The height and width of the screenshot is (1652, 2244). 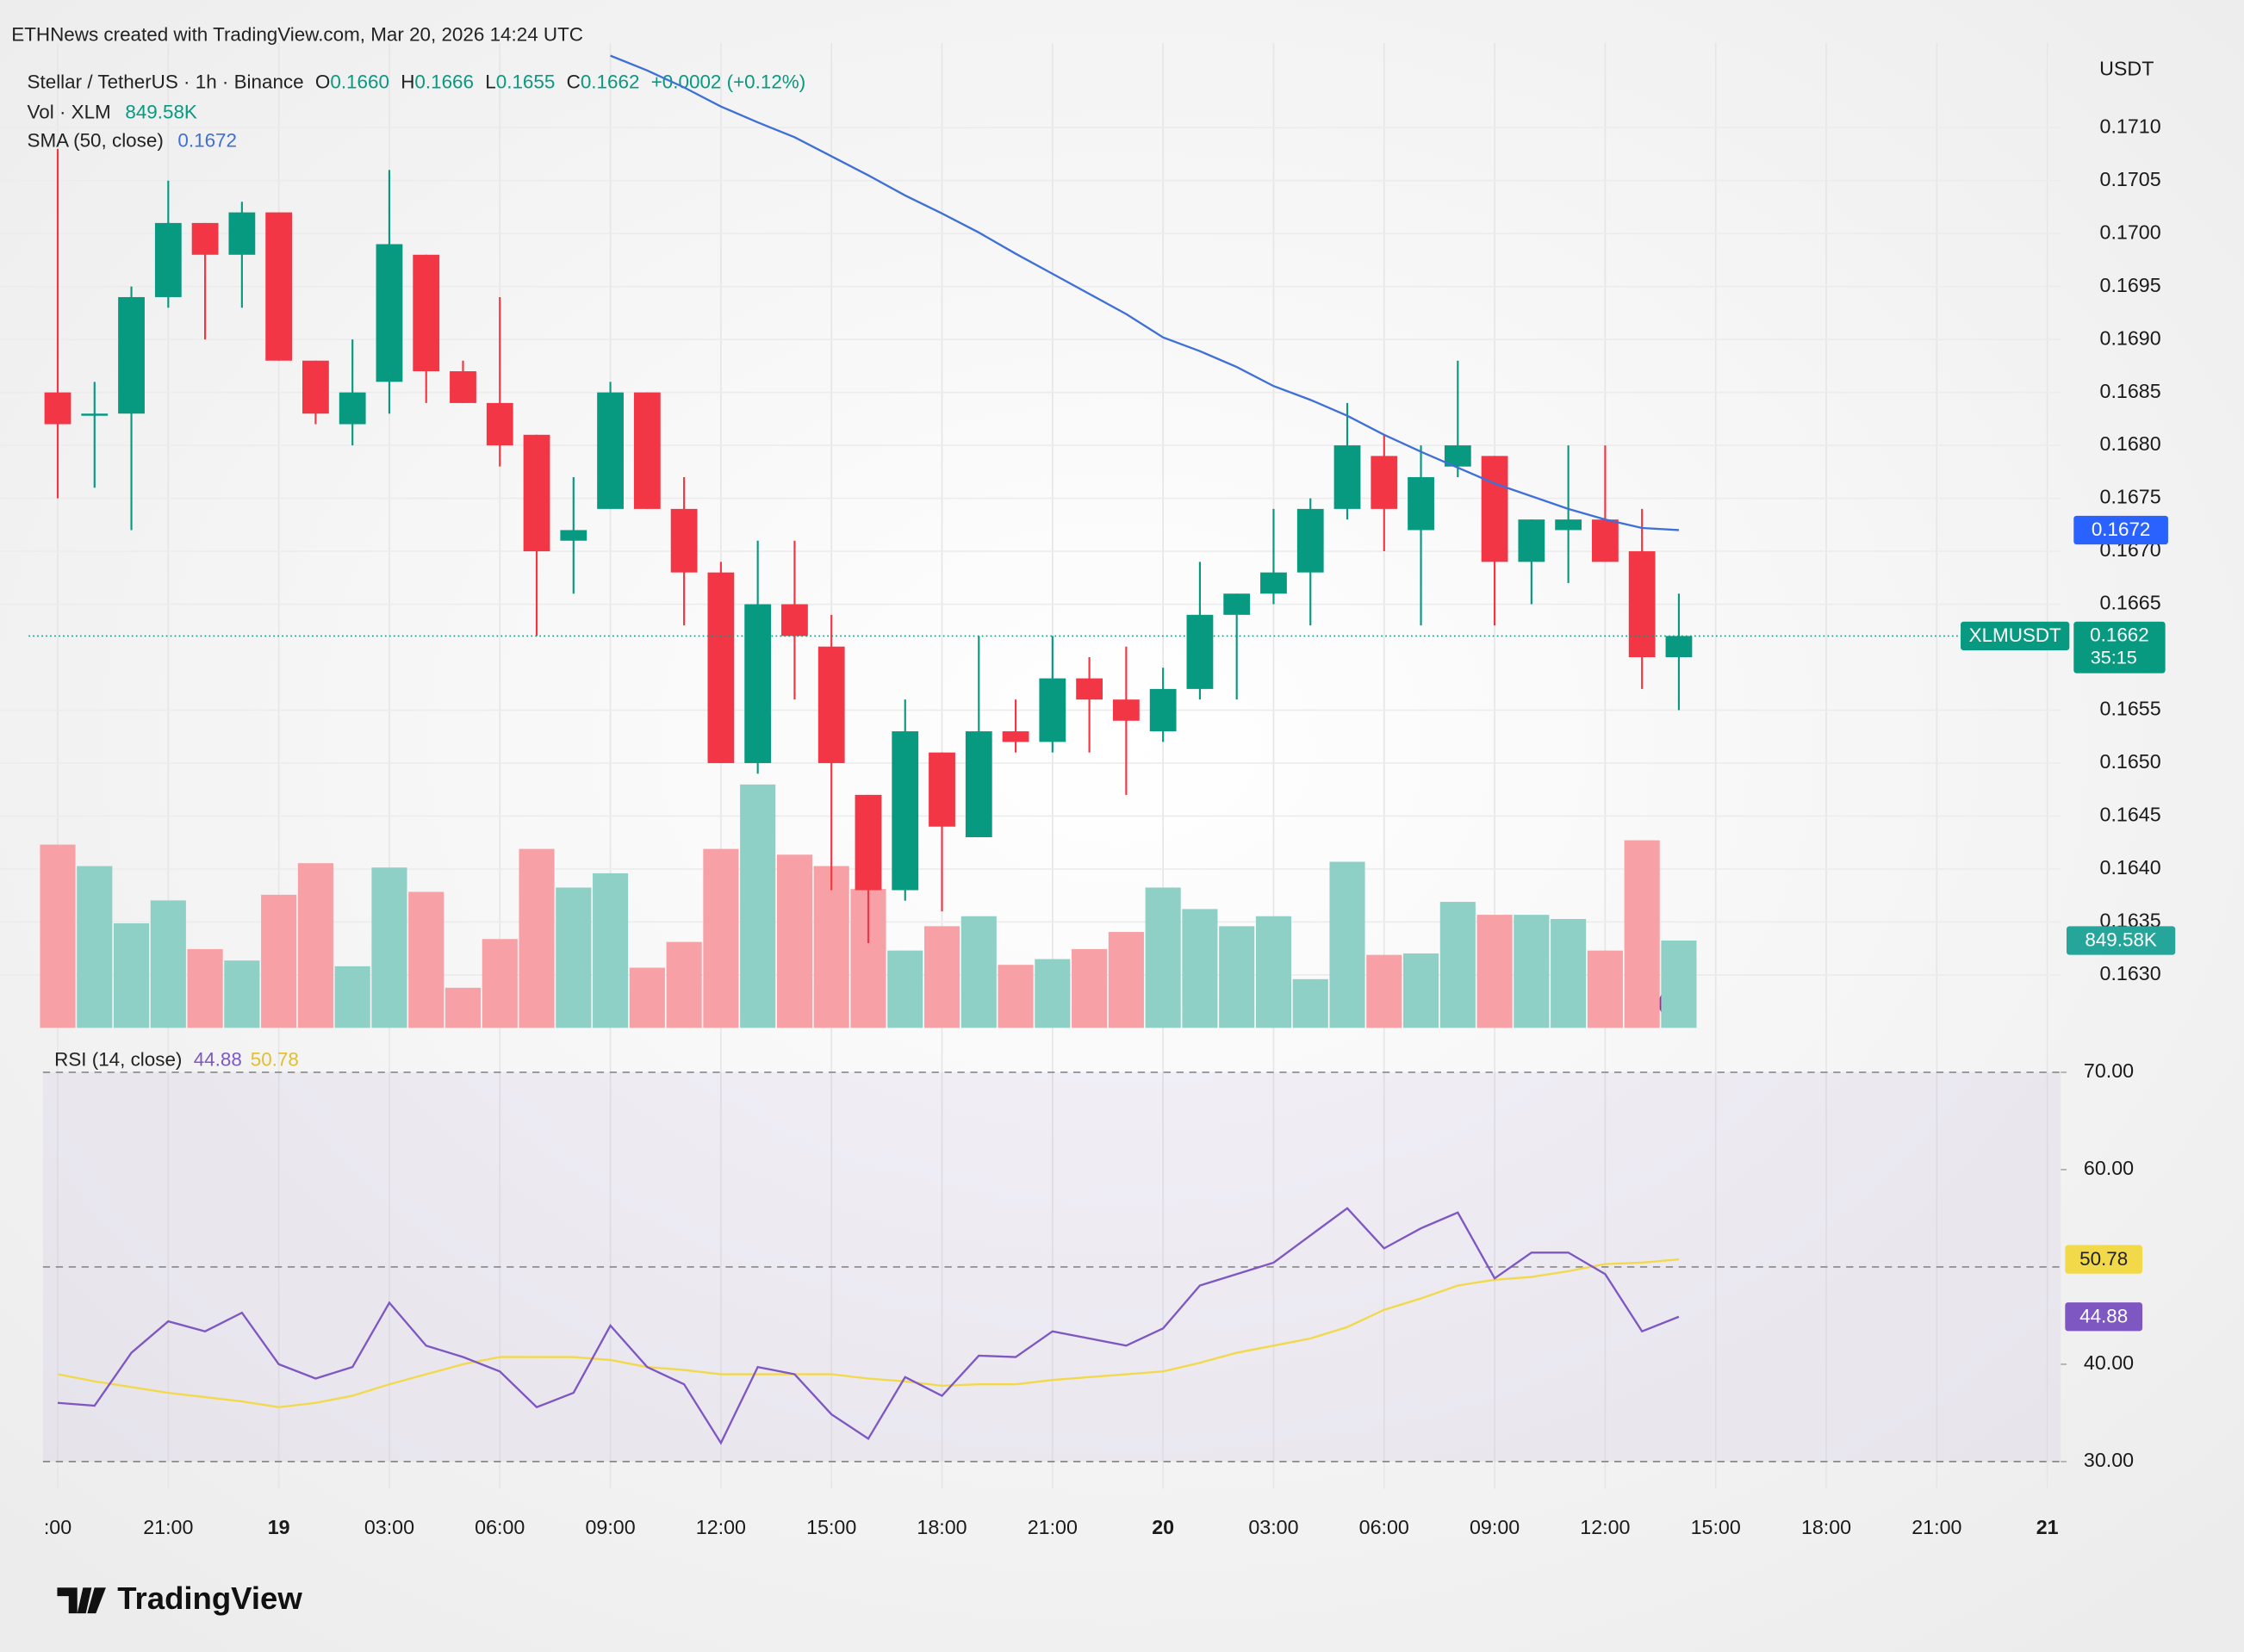 I want to click on y-tick-label: 0.1700, so click(x=2130, y=231).